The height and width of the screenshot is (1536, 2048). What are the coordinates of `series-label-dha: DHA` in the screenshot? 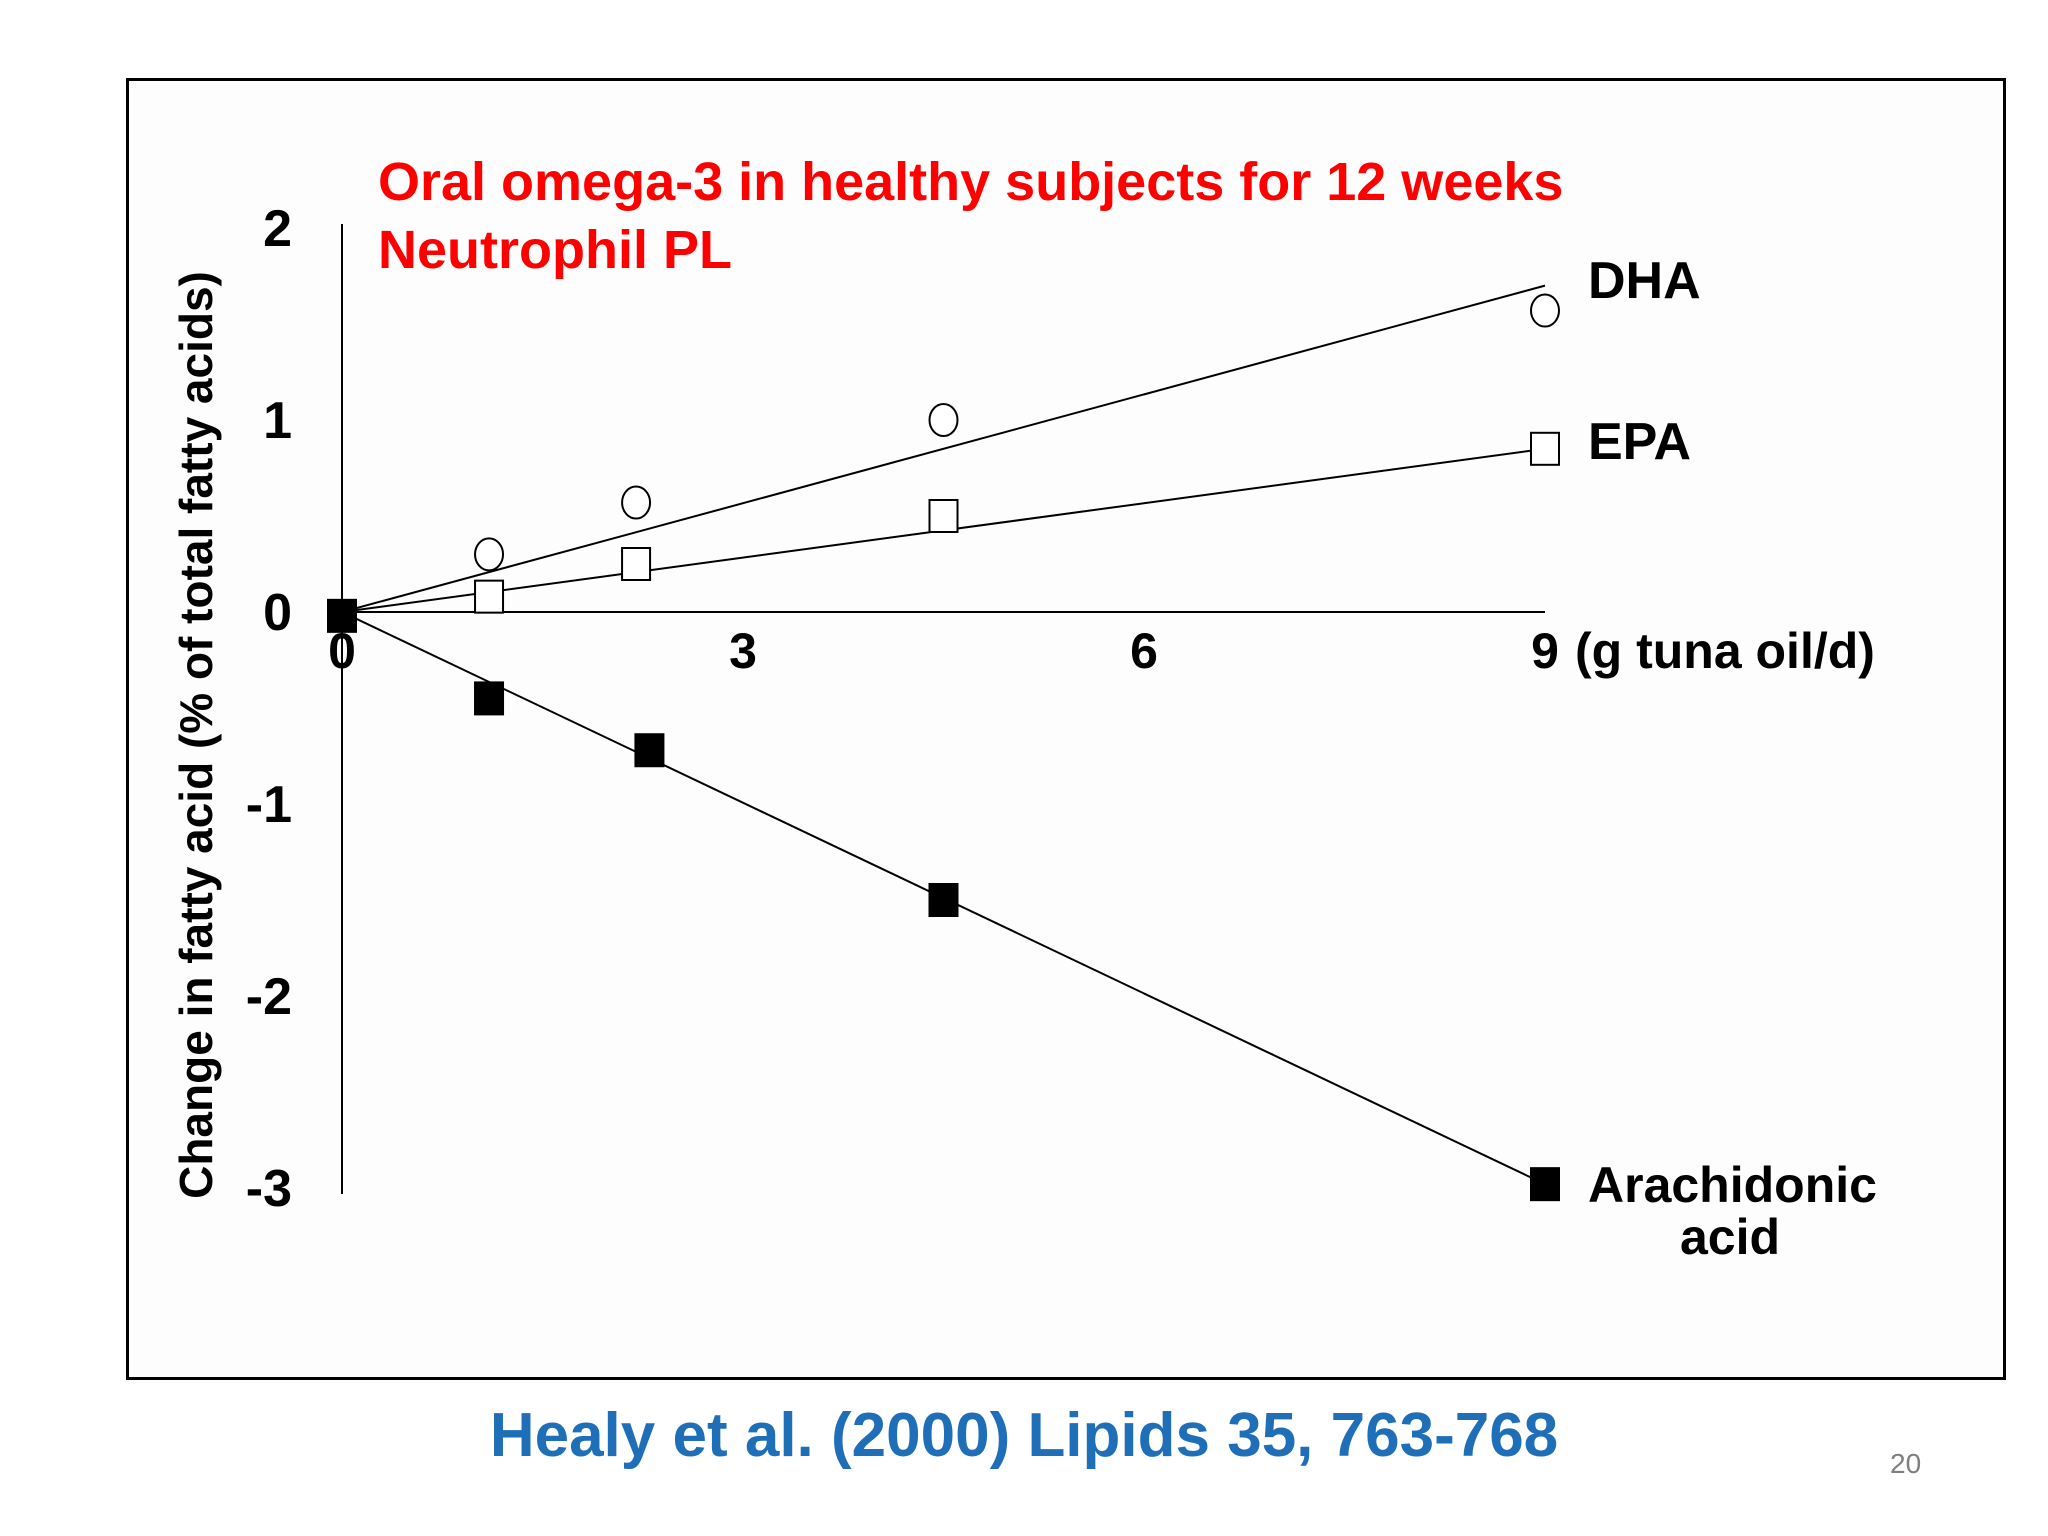 It's located at (1644, 281).